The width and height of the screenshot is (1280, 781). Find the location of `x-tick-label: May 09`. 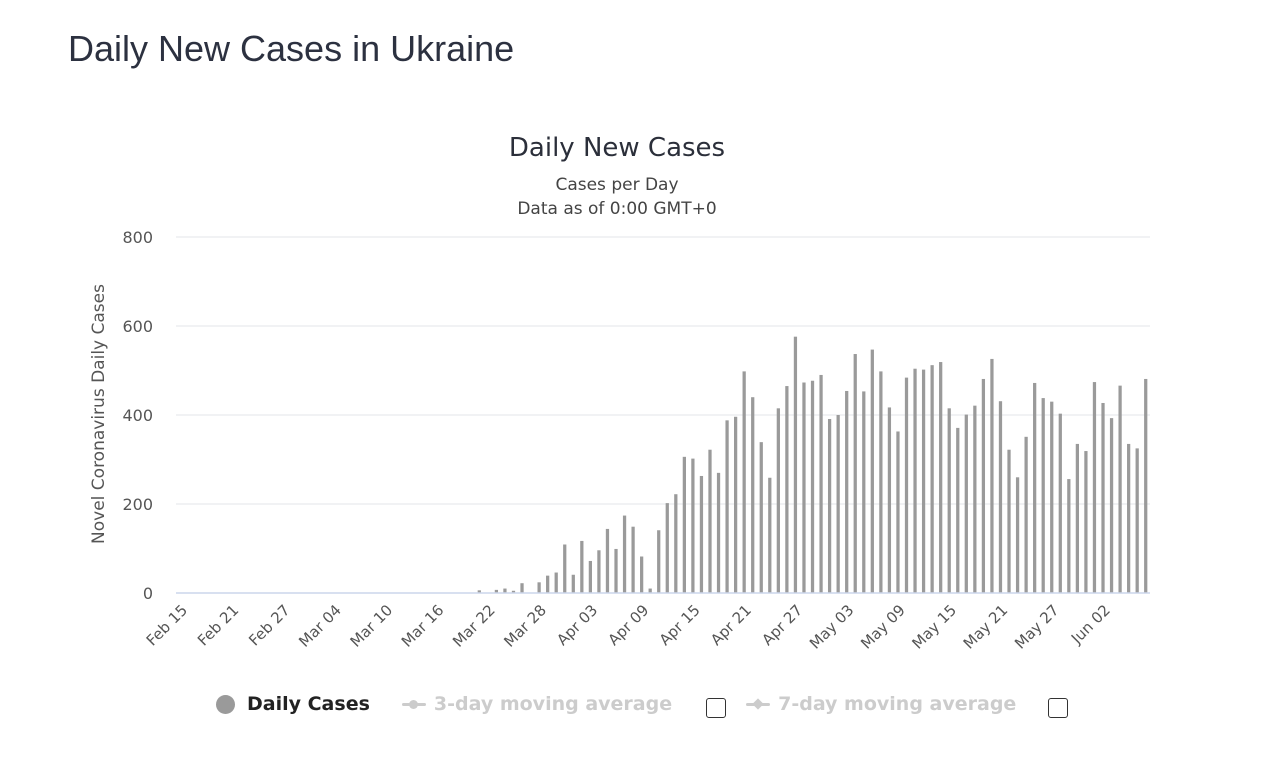

x-tick-label: May 09 is located at coordinates (883, 627).